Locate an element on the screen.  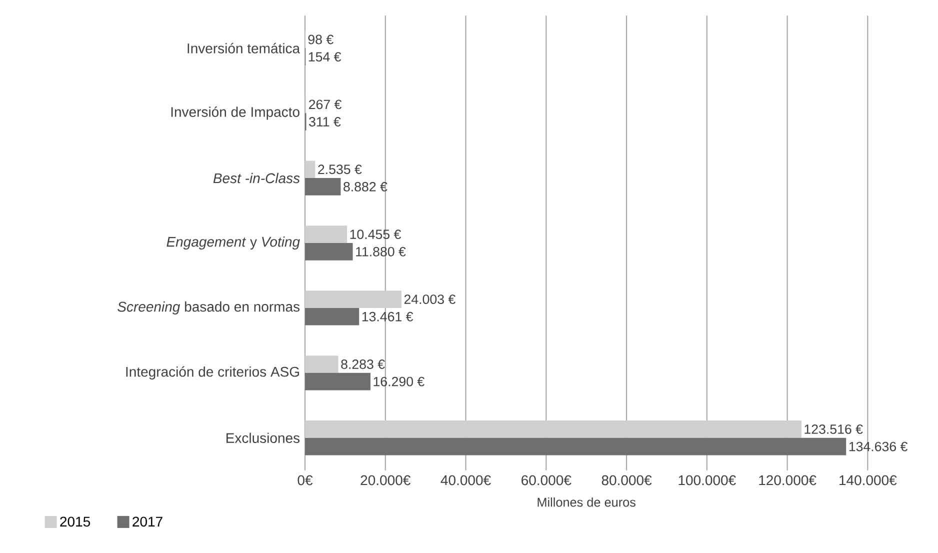
data-label: 8.283 € is located at coordinates (363, 364).